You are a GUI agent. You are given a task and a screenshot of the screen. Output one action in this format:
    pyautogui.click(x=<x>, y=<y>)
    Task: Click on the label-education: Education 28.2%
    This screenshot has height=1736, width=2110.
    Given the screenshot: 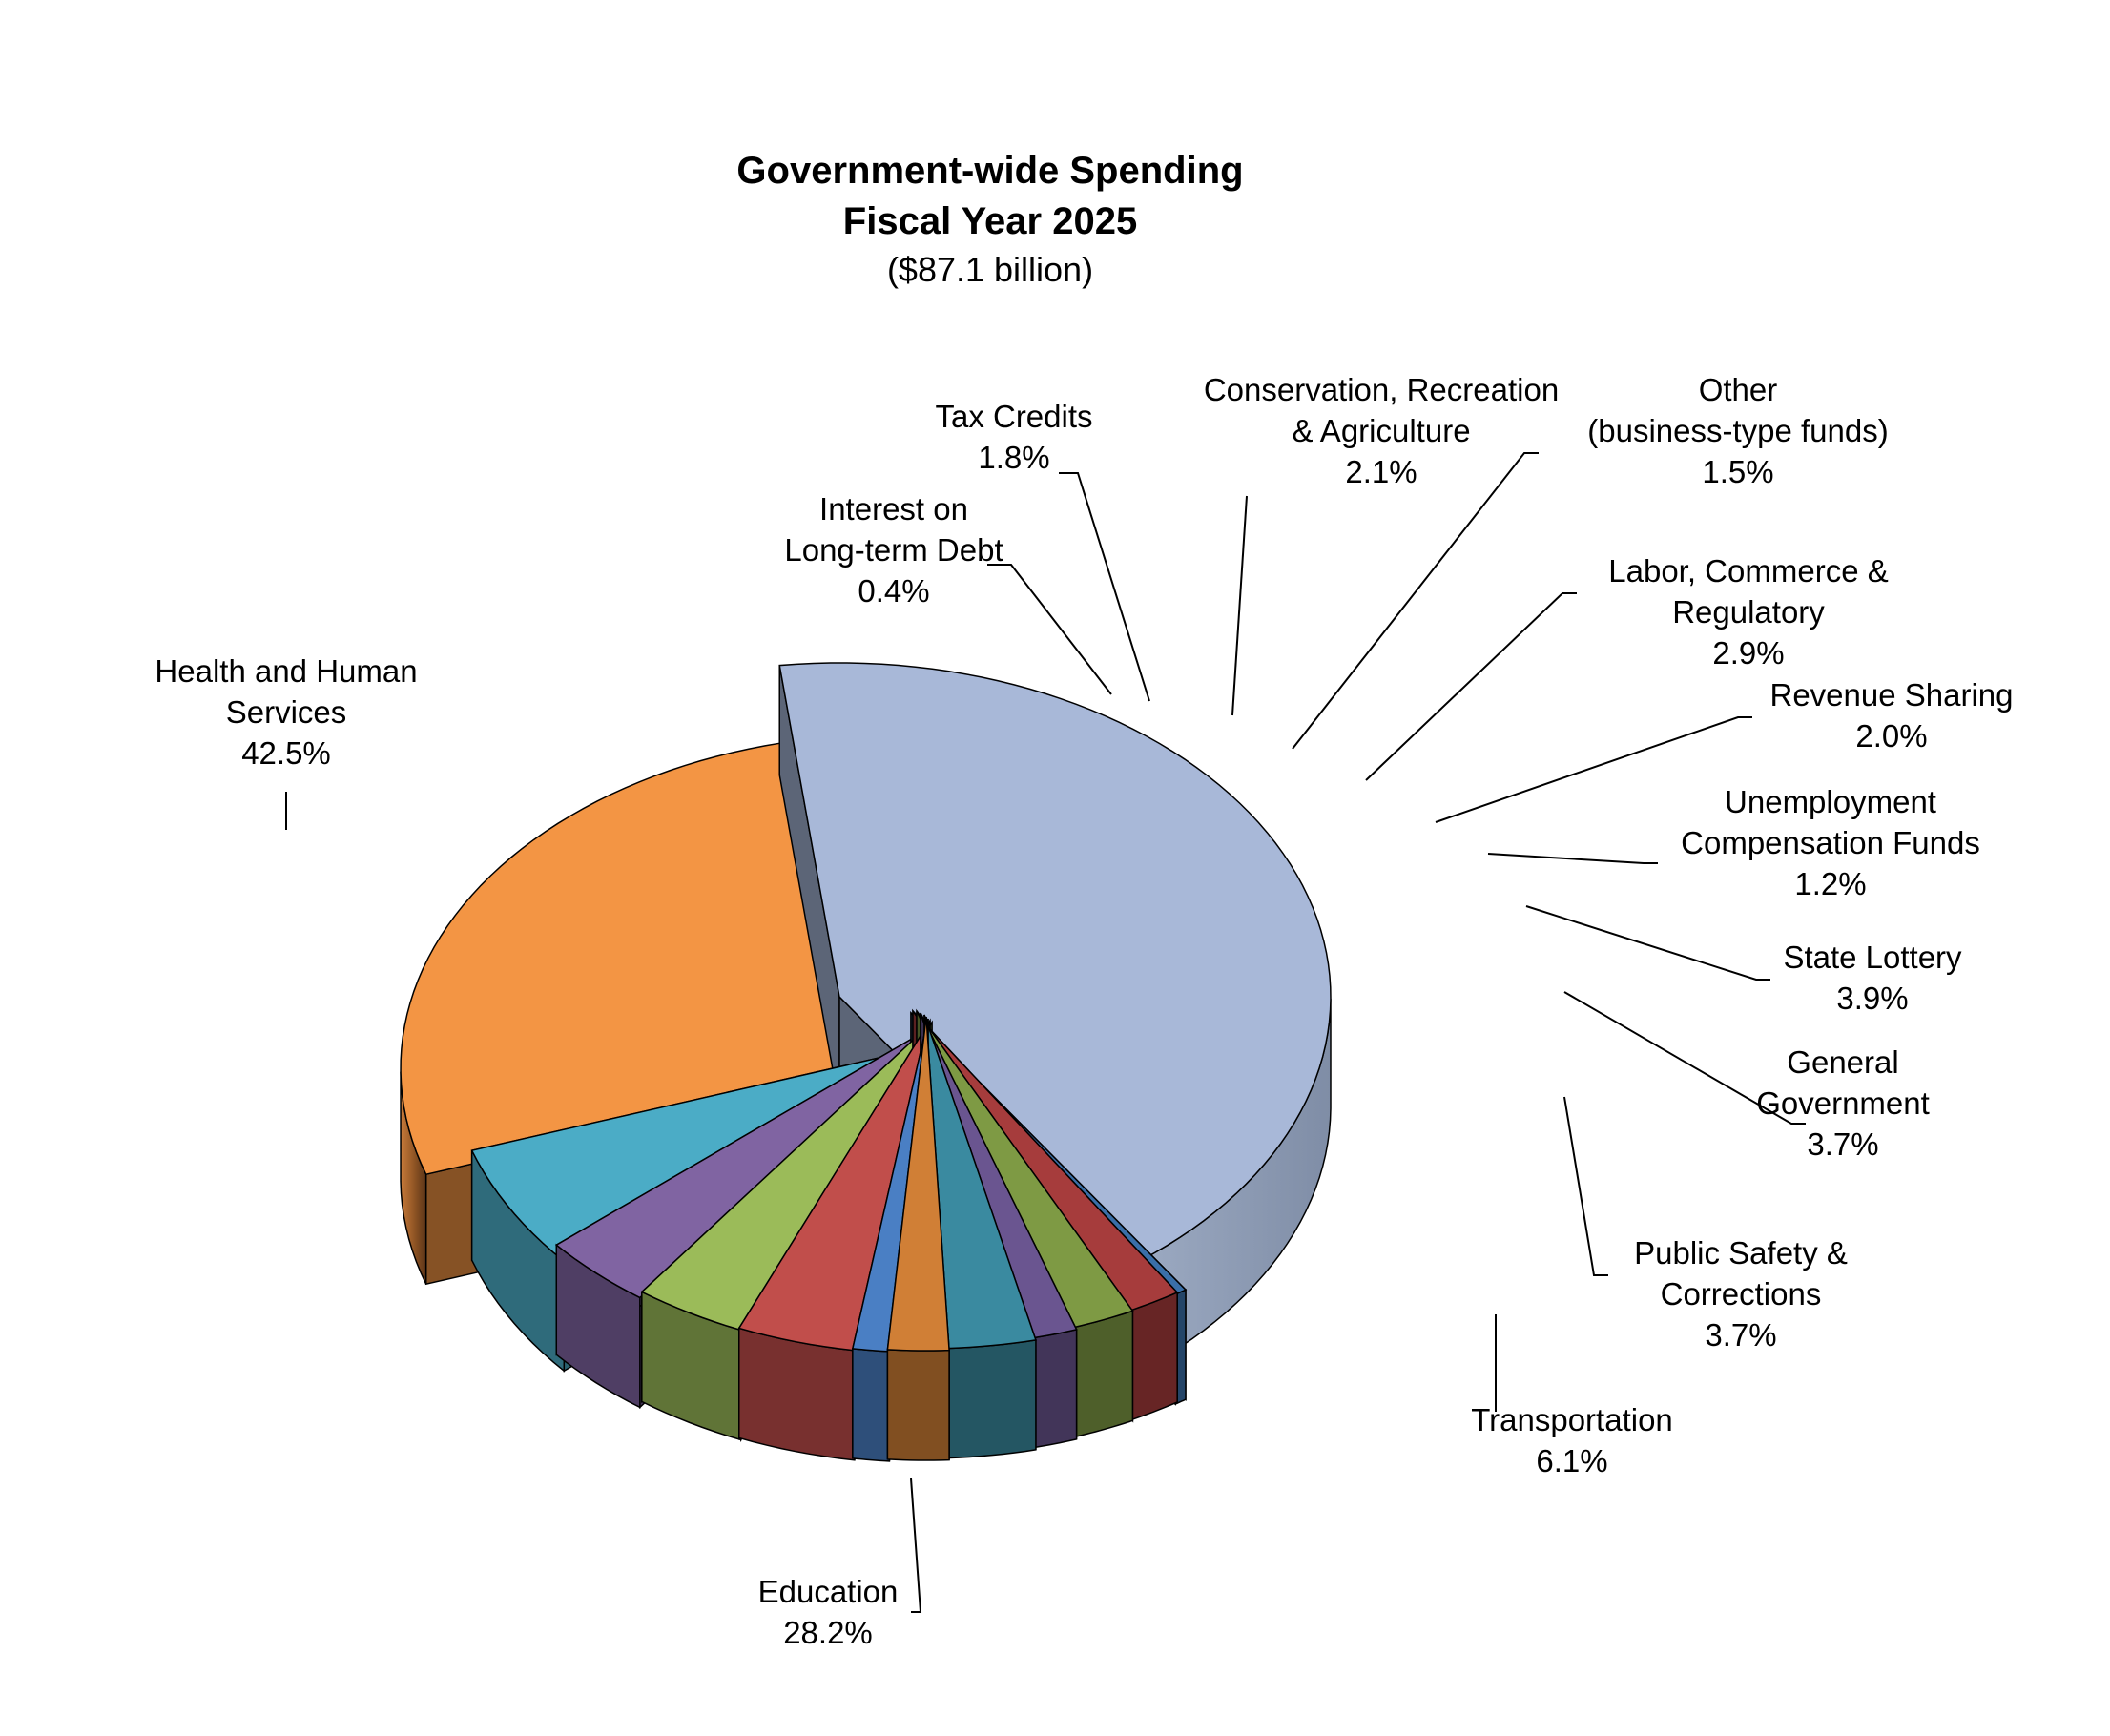 What is the action you would take?
    pyautogui.click(x=828, y=1612)
    